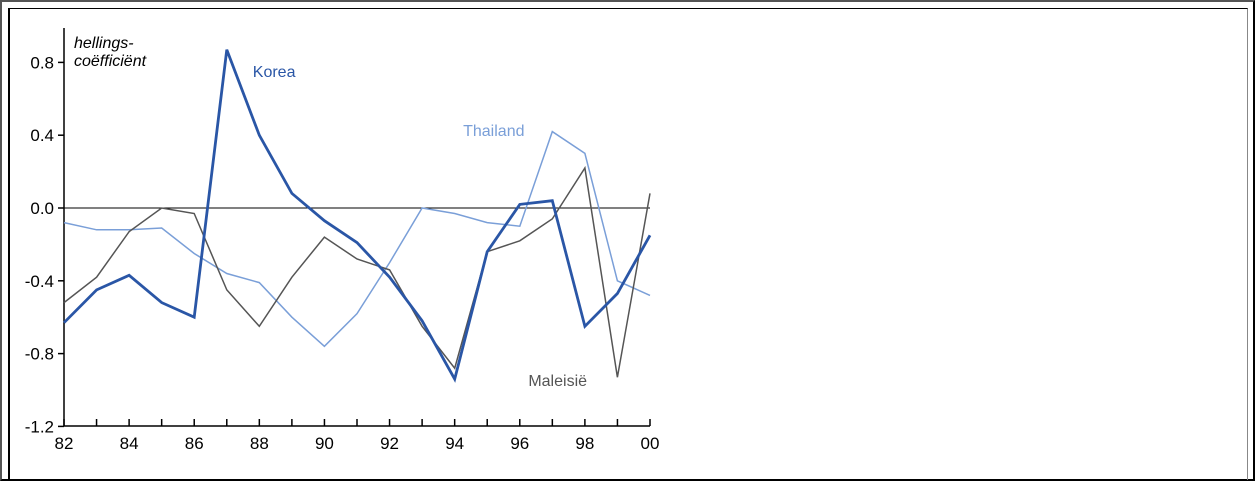 The height and width of the screenshot is (481, 1255). I want to click on y-tick-label: -0.8, so click(39, 354).